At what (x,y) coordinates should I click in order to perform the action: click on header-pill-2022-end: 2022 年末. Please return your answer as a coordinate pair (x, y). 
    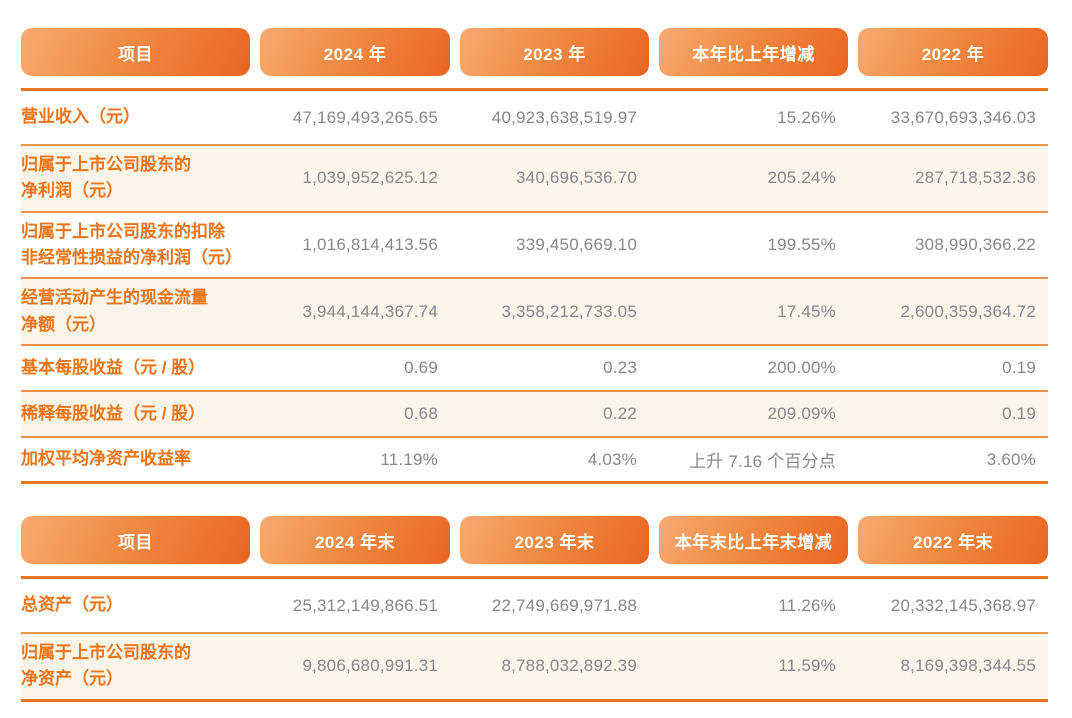
    Looking at the image, I should click on (953, 540).